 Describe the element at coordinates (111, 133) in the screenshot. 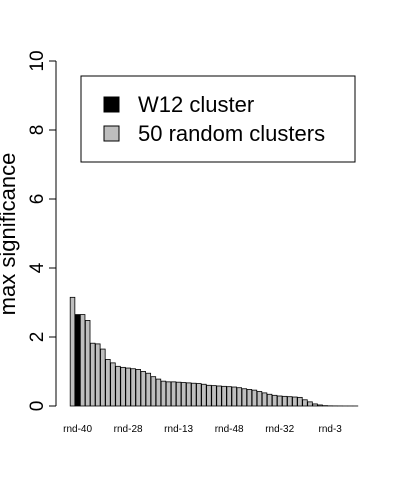

I see `legend-swatch-random` at that location.